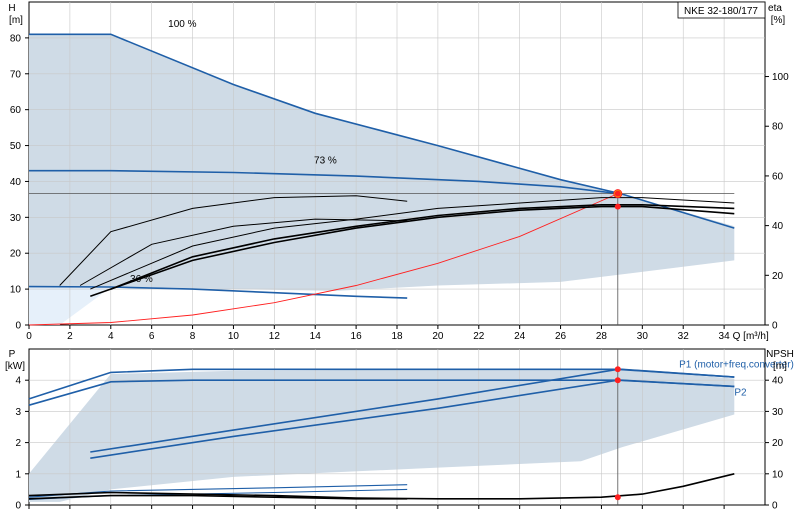  I want to click on y-axis-unit: [kW], so click(15, 366).